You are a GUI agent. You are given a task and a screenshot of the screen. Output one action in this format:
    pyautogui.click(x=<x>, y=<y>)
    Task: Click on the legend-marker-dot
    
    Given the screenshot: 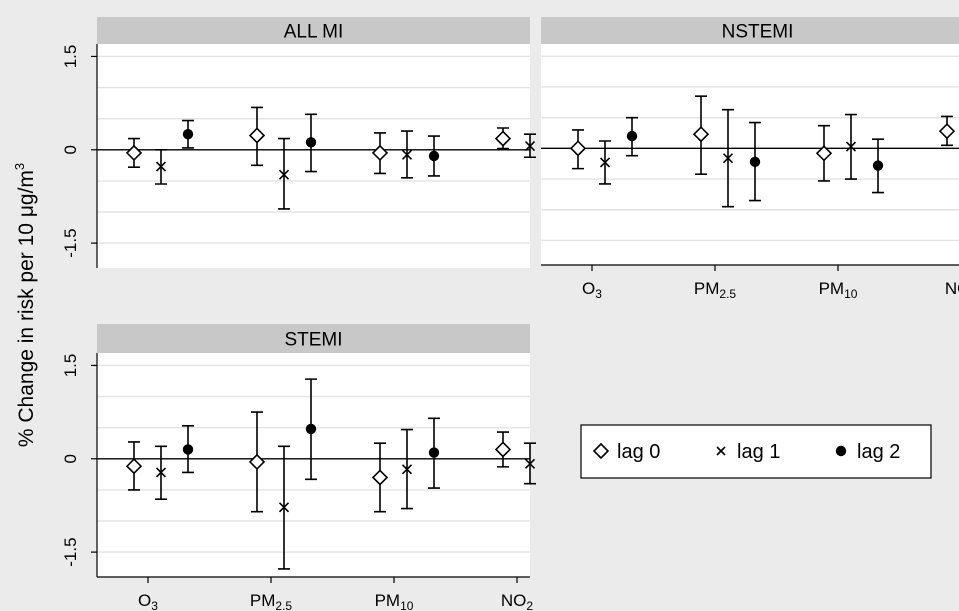 What is the action you would take?
    pyautogui.click(x=841, y=451)
    